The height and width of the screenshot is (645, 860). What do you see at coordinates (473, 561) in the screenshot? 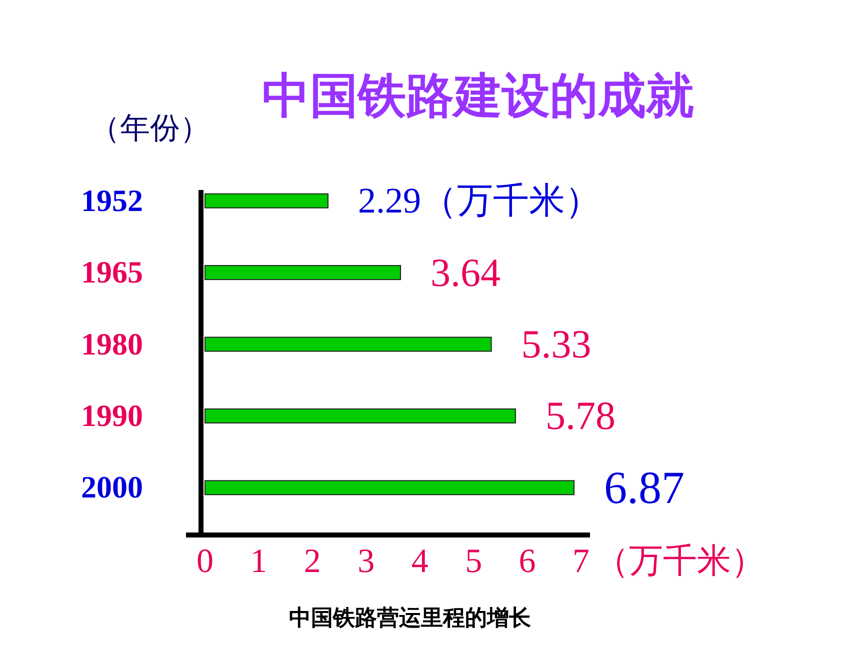
I see `x-tick-label: 5` at bounding box center [473, 561].